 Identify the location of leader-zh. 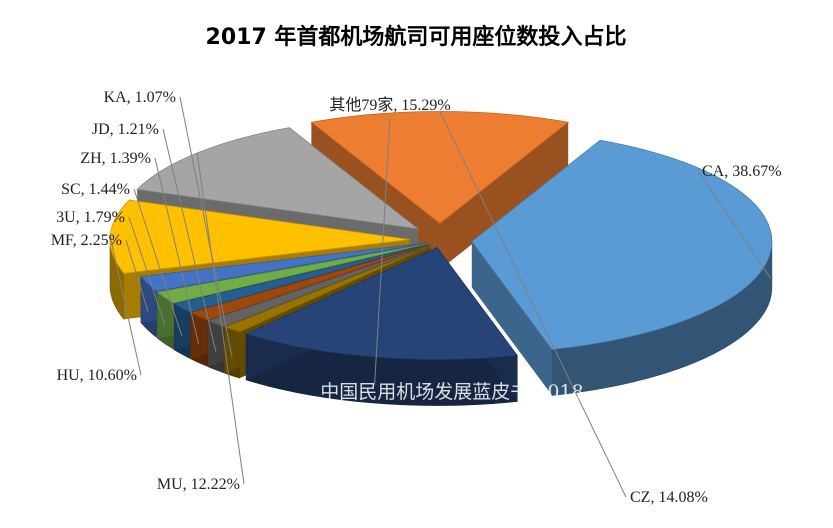
(177, 251).